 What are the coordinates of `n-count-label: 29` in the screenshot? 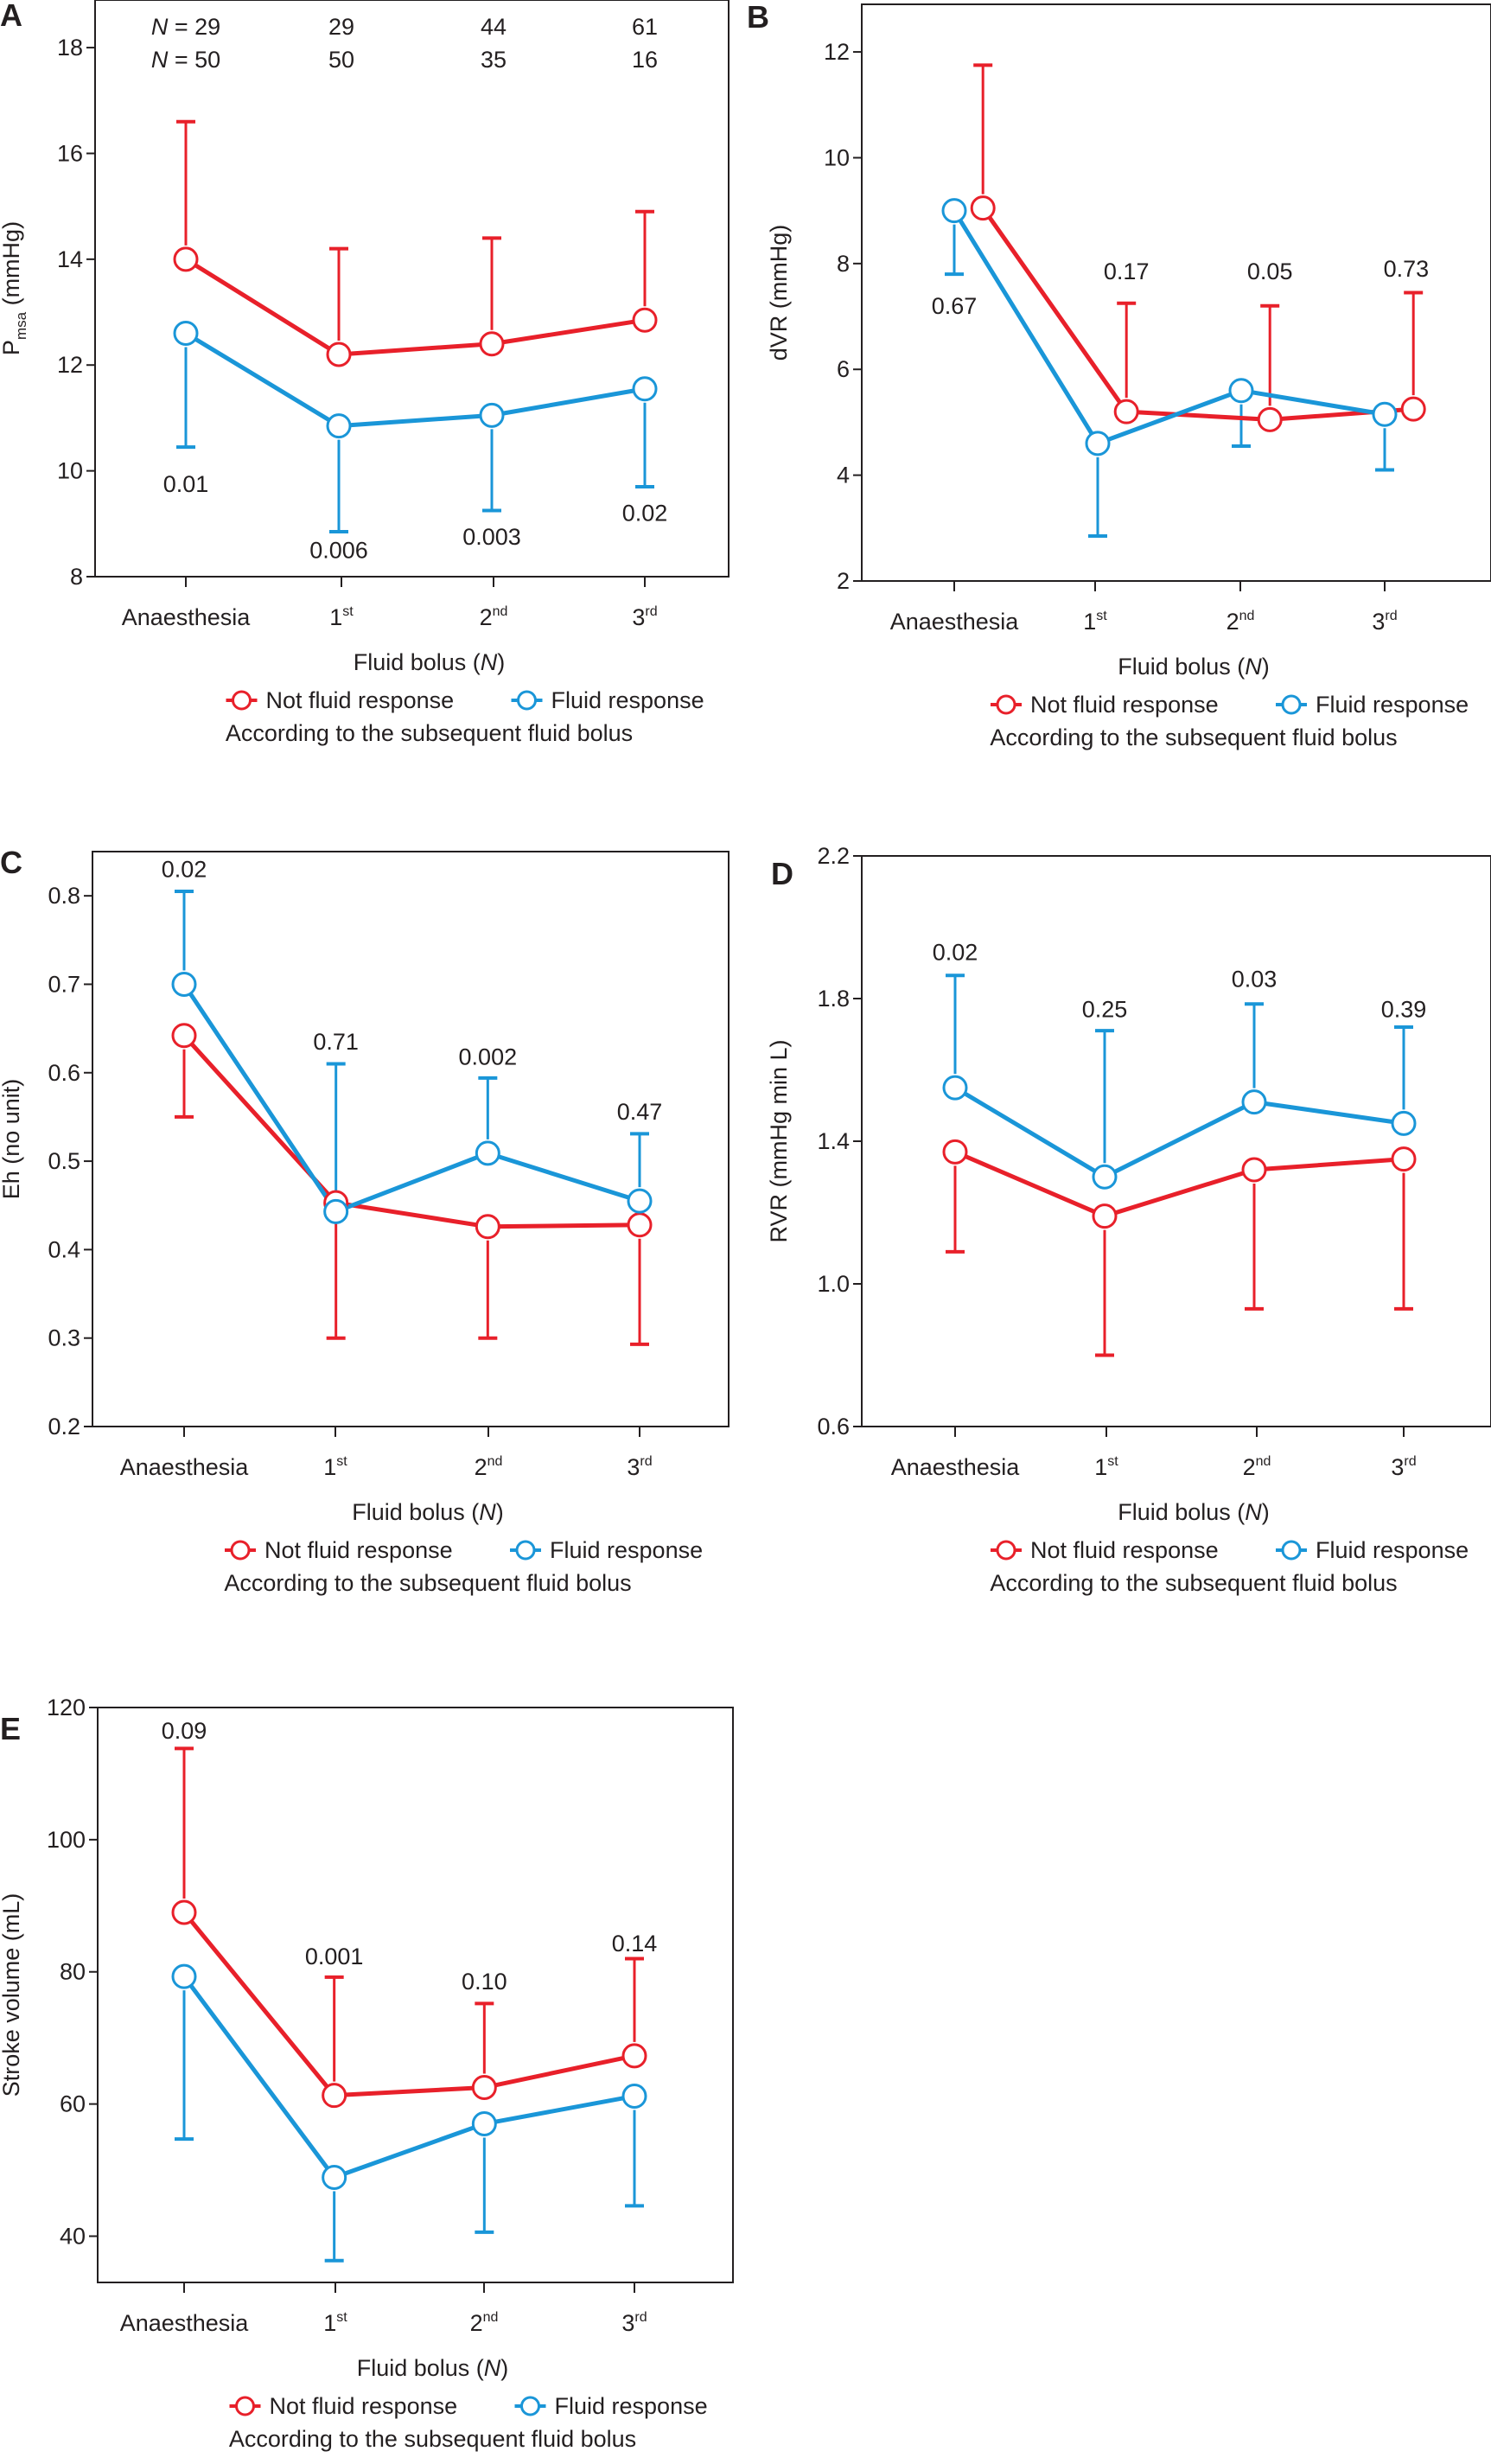 It's located at (341, 27).